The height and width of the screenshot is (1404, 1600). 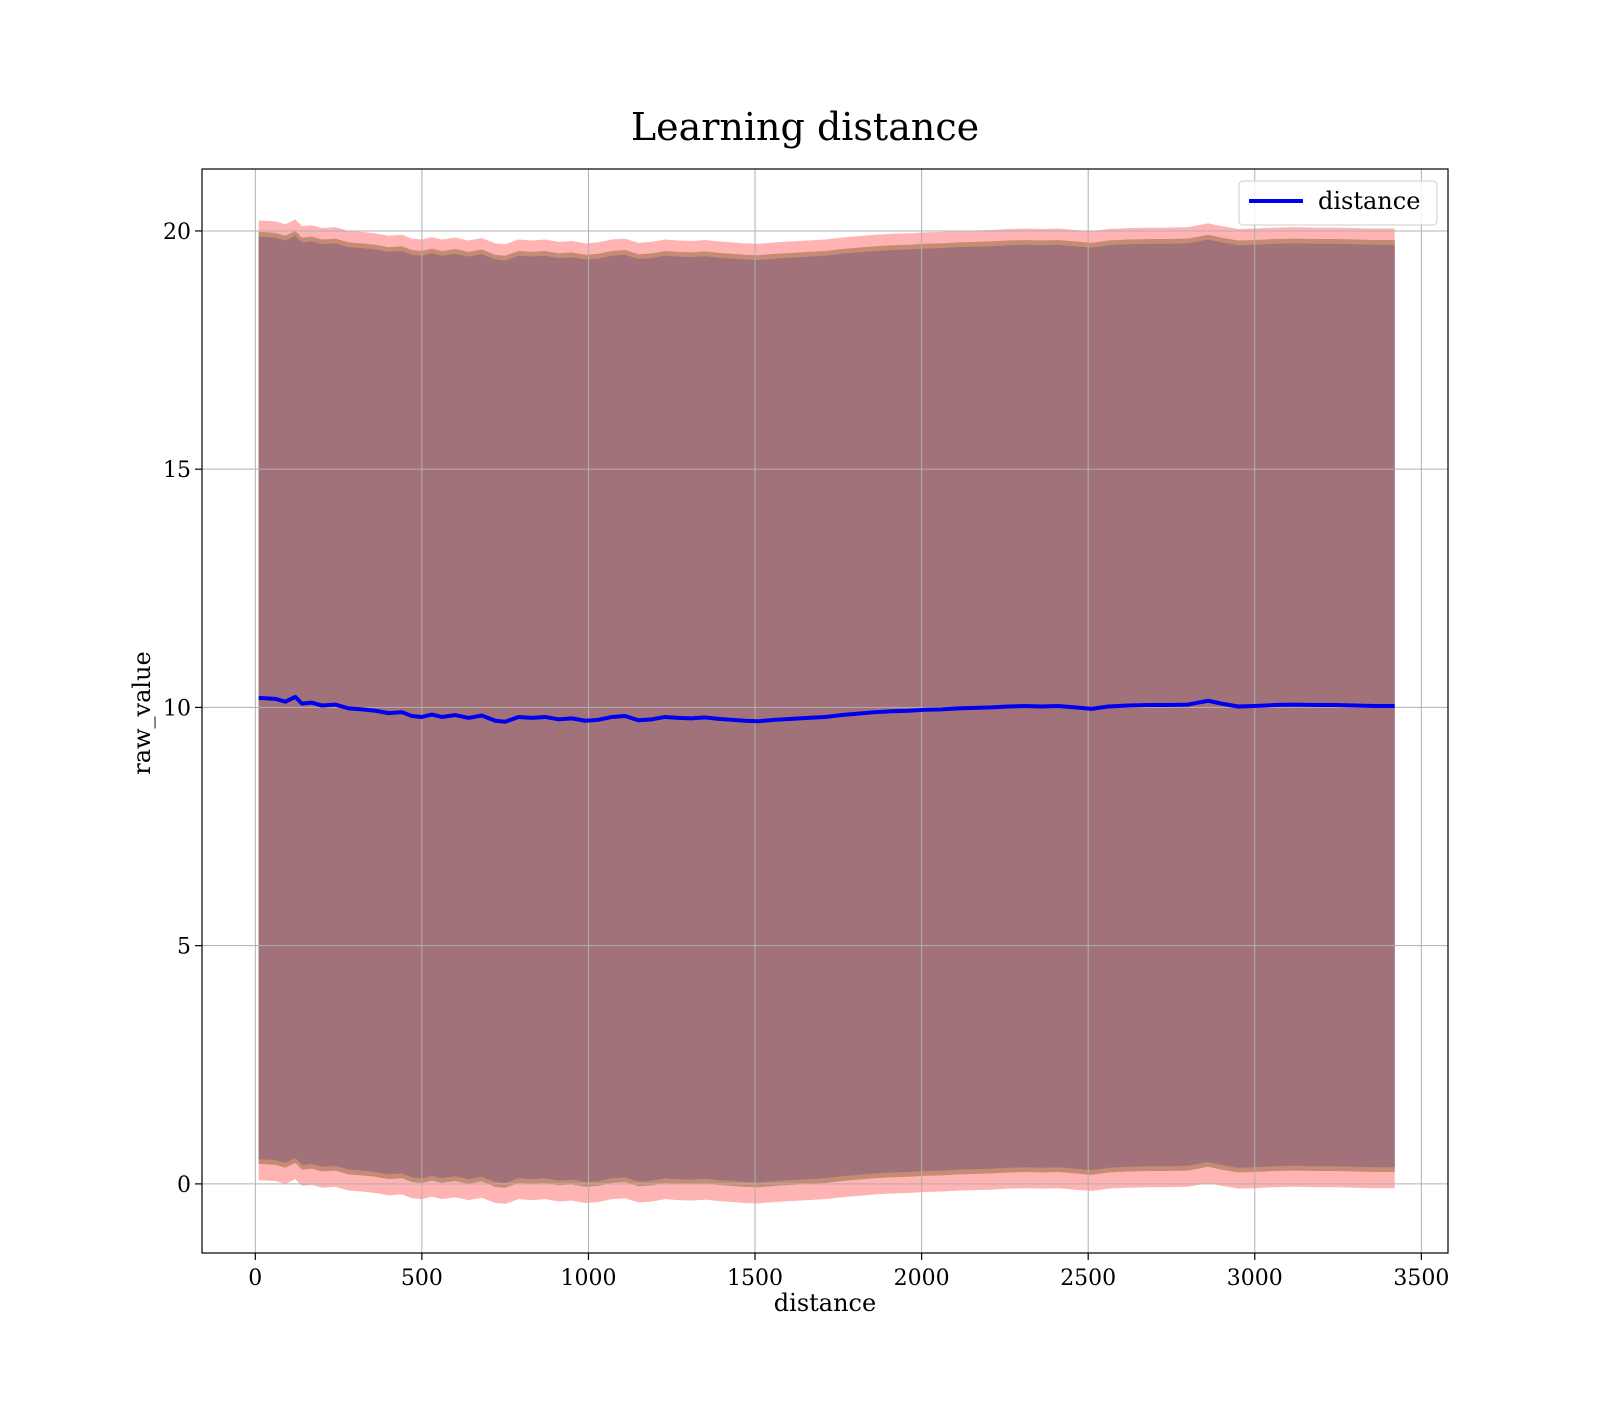 I want to click on series-line-distance, so click(x=826, y=709).